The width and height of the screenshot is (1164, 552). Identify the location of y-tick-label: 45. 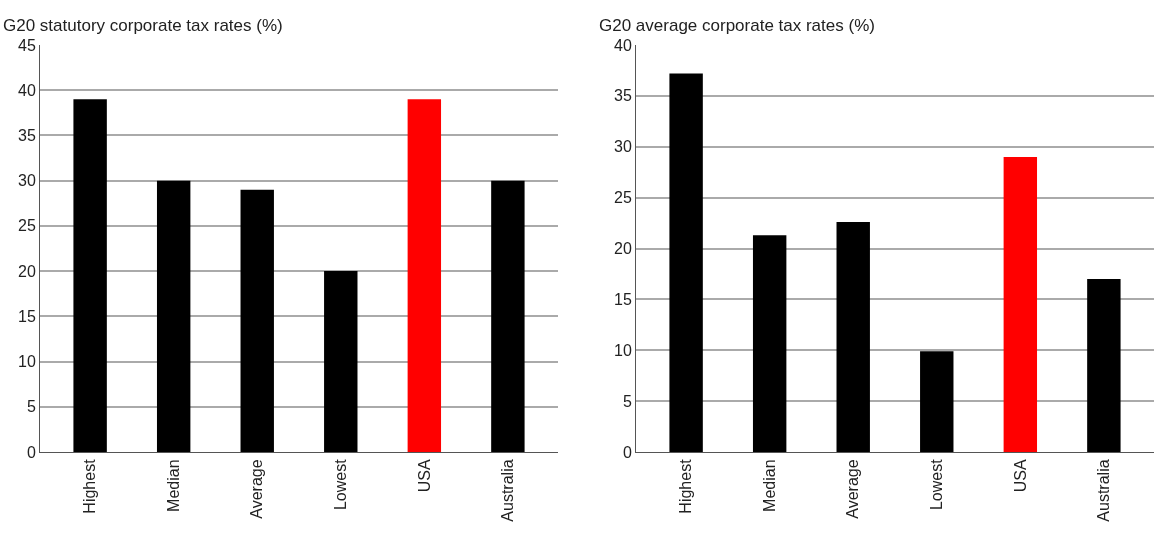
(27, 45).